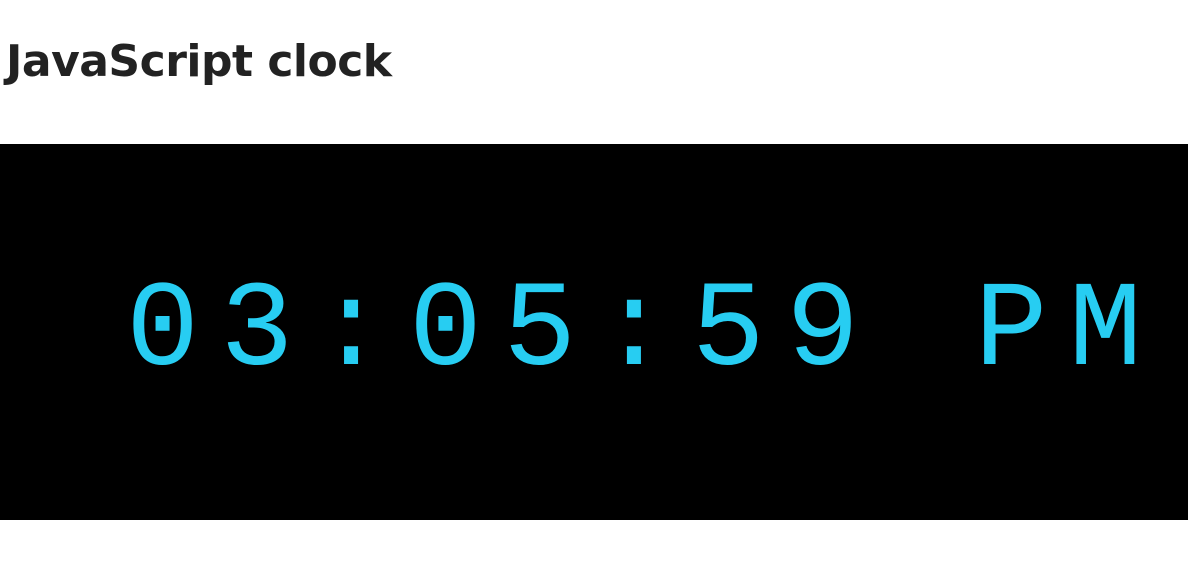  Describe the element at coordinates (199, 61) in the screenshot. I see `page-title: JavaScript clock` at that location.